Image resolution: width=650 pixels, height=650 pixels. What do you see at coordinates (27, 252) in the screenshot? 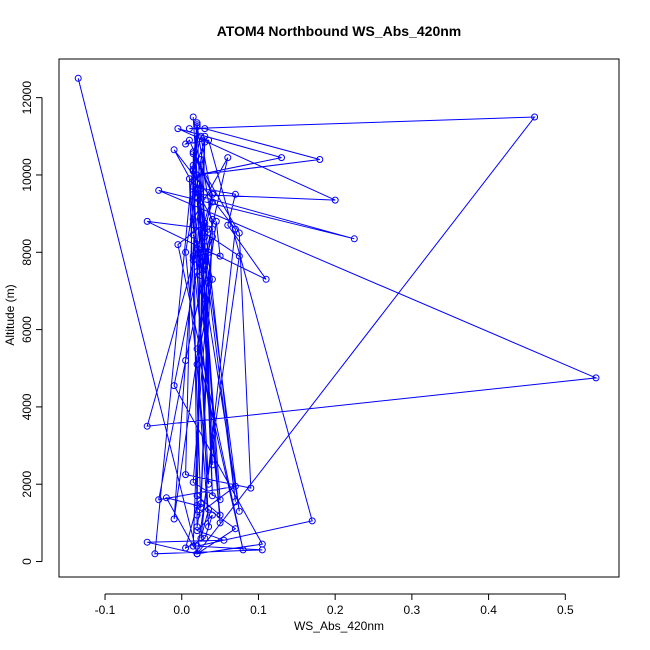
I see `y-tick-label: 8000` at bounding box center [27, 252].